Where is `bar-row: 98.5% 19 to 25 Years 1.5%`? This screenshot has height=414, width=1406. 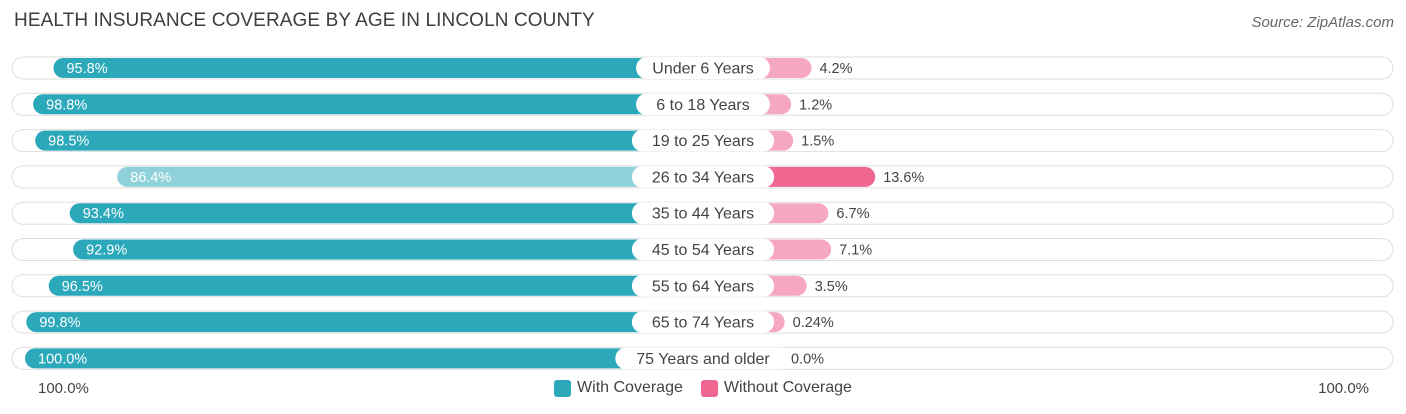 bar-row: 98.5% 19 to 25 Years 1.5% is located at coordinates (702, 141).